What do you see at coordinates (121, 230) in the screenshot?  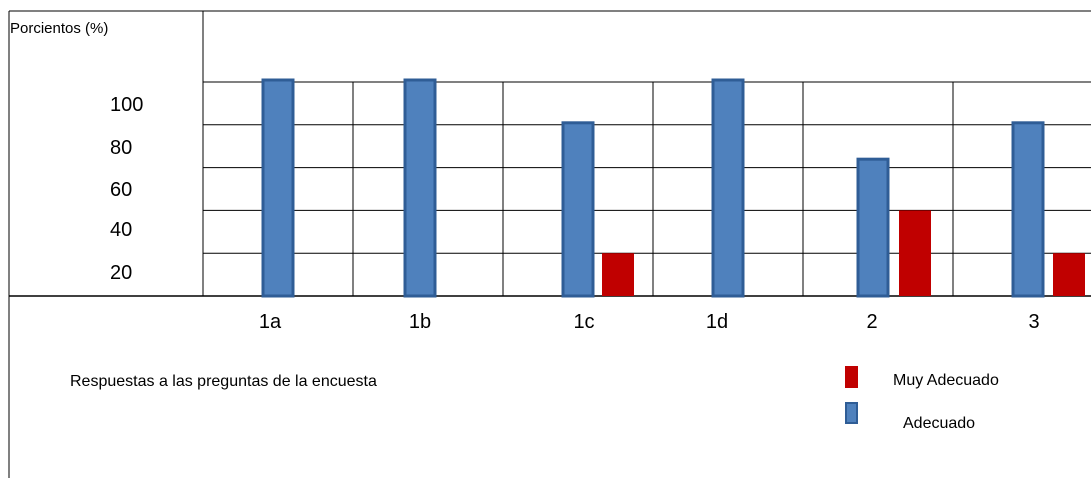 I see `y-tick-label: 40` at bounding box center [121, 230].